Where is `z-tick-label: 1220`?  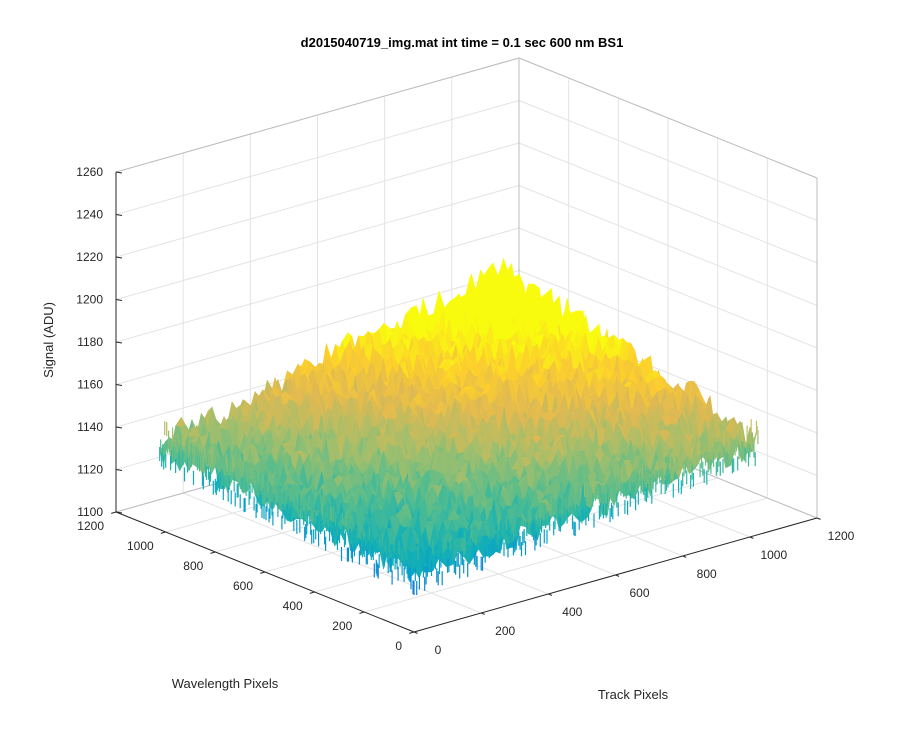 z-tick-label: 1220 is located at coordinates (89, 257).